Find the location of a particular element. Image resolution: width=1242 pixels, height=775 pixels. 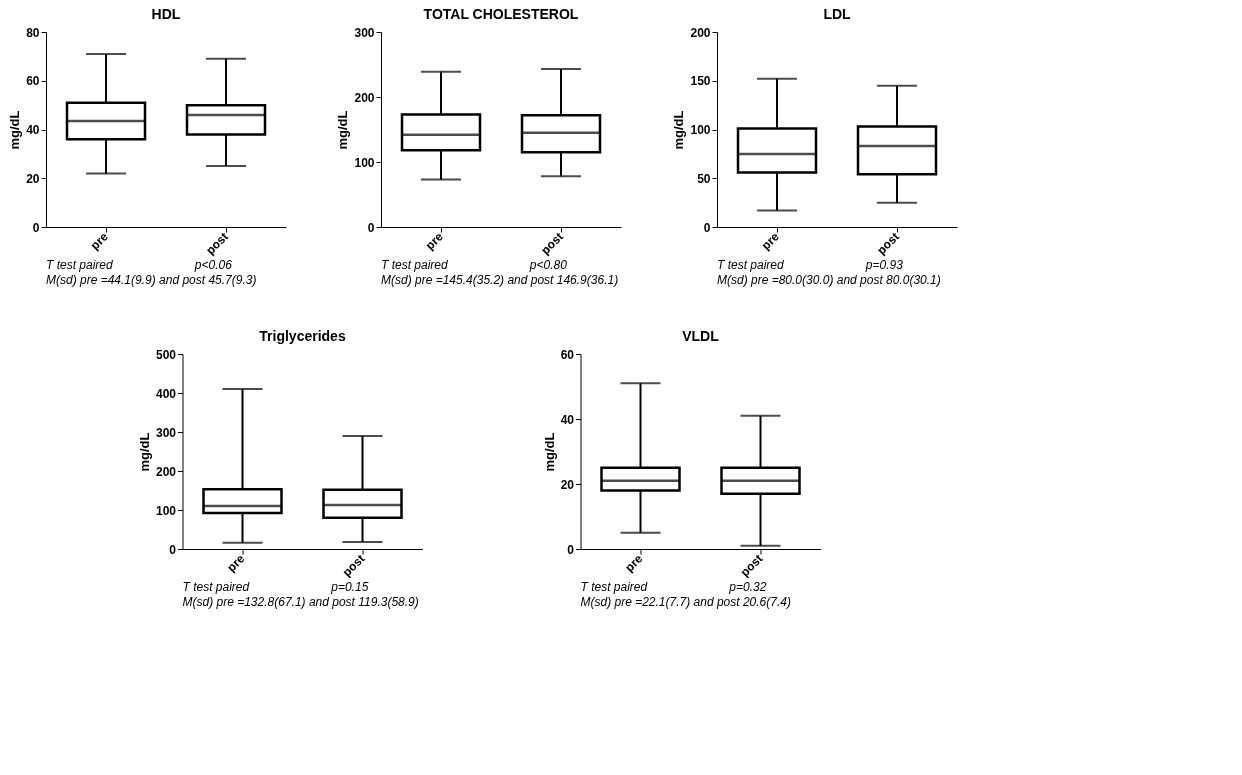

chart-title: TOTAL CHOLESTEROL is located at coordinates (501, 14).